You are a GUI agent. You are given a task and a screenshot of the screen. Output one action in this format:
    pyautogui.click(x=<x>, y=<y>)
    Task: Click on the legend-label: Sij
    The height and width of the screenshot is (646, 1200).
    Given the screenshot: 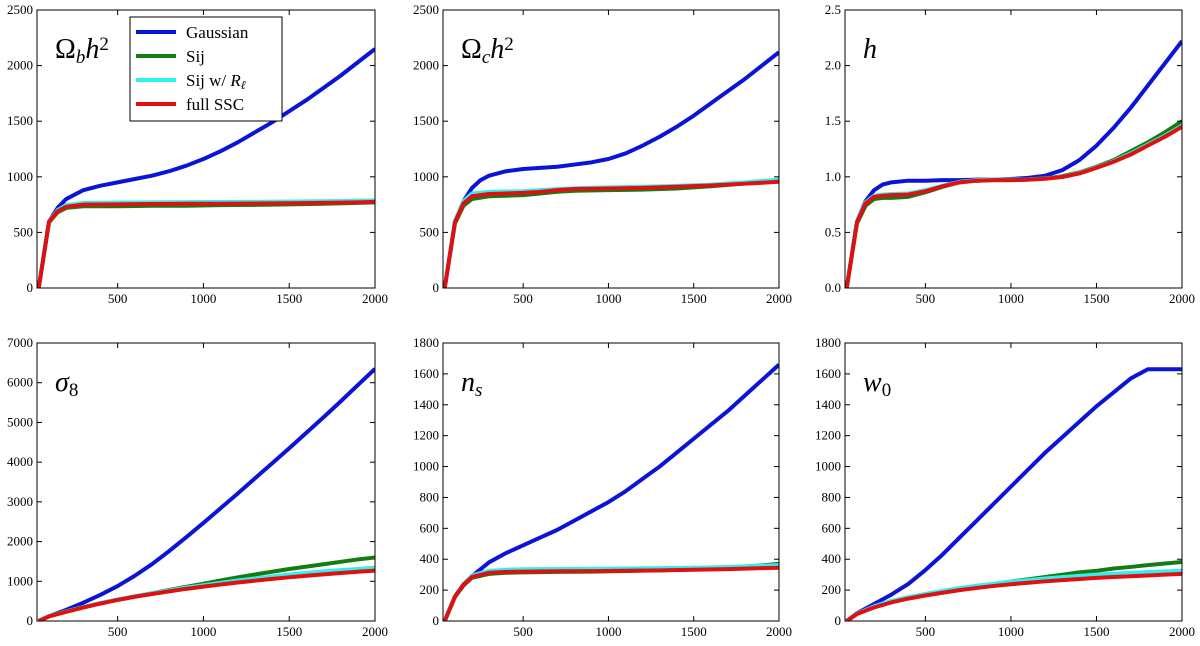 What is the action you would take?
    pyautogui.click(x=195, y=56)
    